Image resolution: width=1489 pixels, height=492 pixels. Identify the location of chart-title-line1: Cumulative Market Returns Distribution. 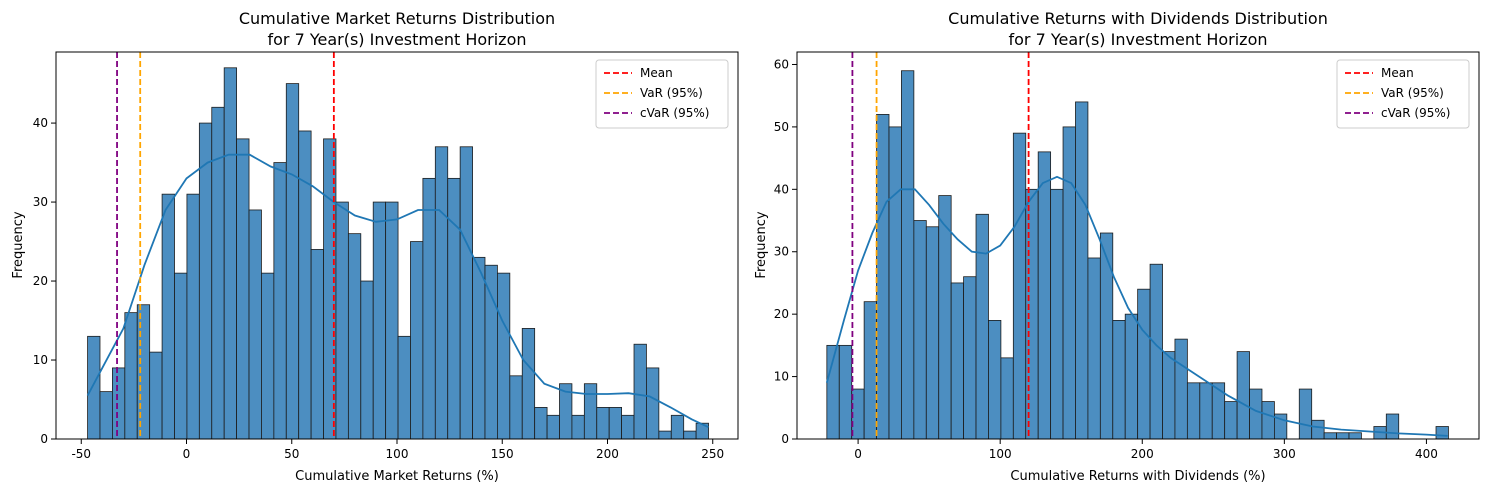
(397, 18).